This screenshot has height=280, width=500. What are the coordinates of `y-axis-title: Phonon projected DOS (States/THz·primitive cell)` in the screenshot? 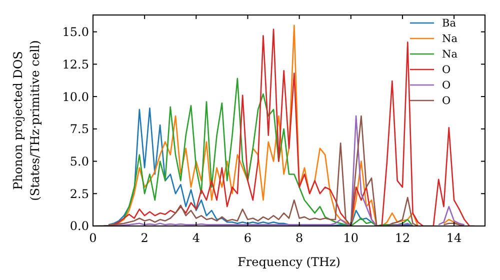 It's located at (26, 120).